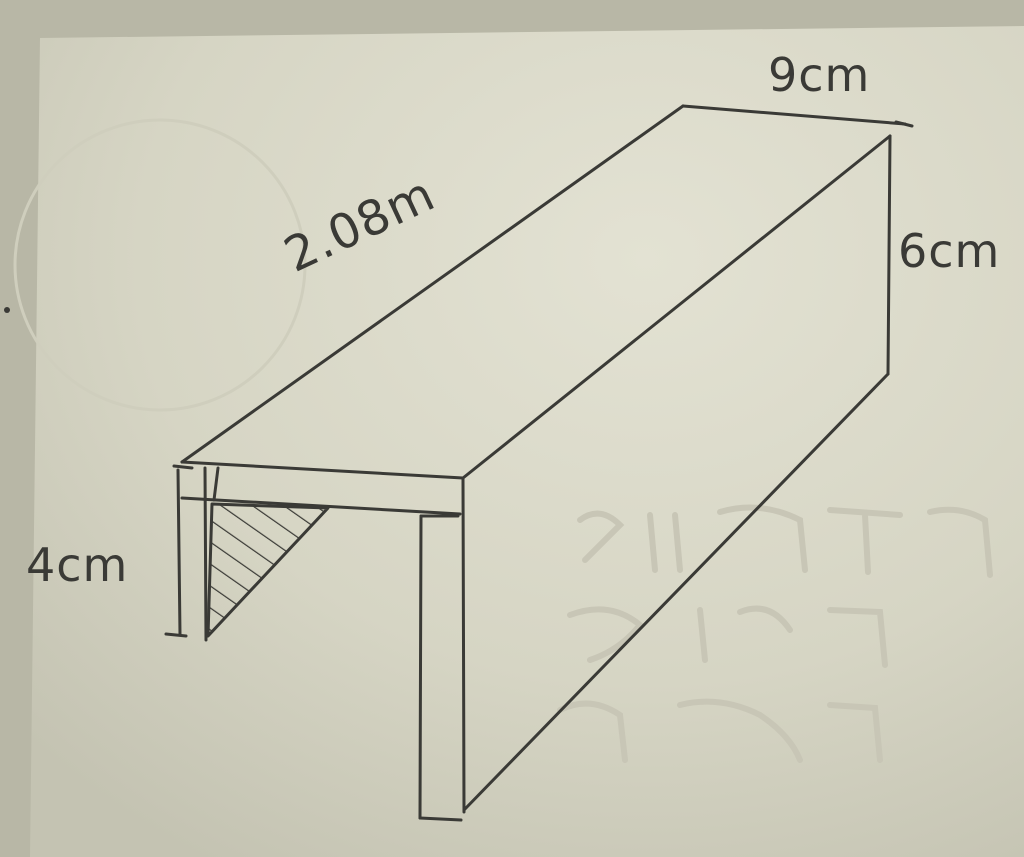 The height and width of the screenshot is (857, 1024). What do you see at coordinates (183, 467) in the screenshot?
I see `left-leg-top-tick` at bounding box center [183, 467].